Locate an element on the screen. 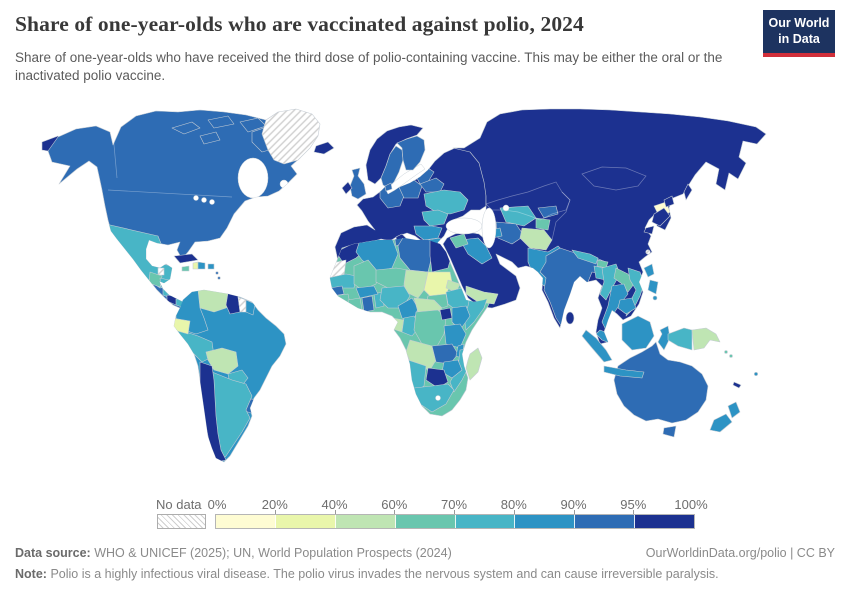 The image size is (850, 600). region-haiti is located at coordinates (195, 265).